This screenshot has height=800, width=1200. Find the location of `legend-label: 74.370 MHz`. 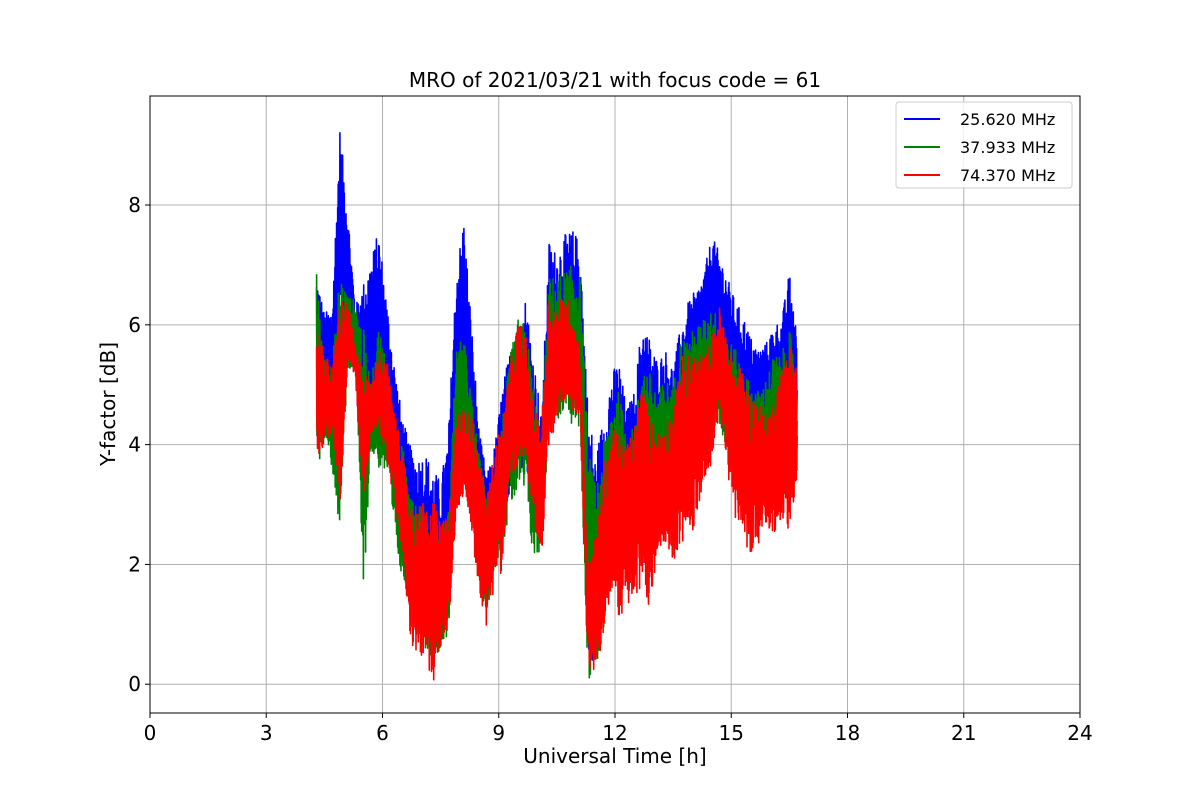

legend-label: 74.370 MHz is located at coordinates (1007, 175).